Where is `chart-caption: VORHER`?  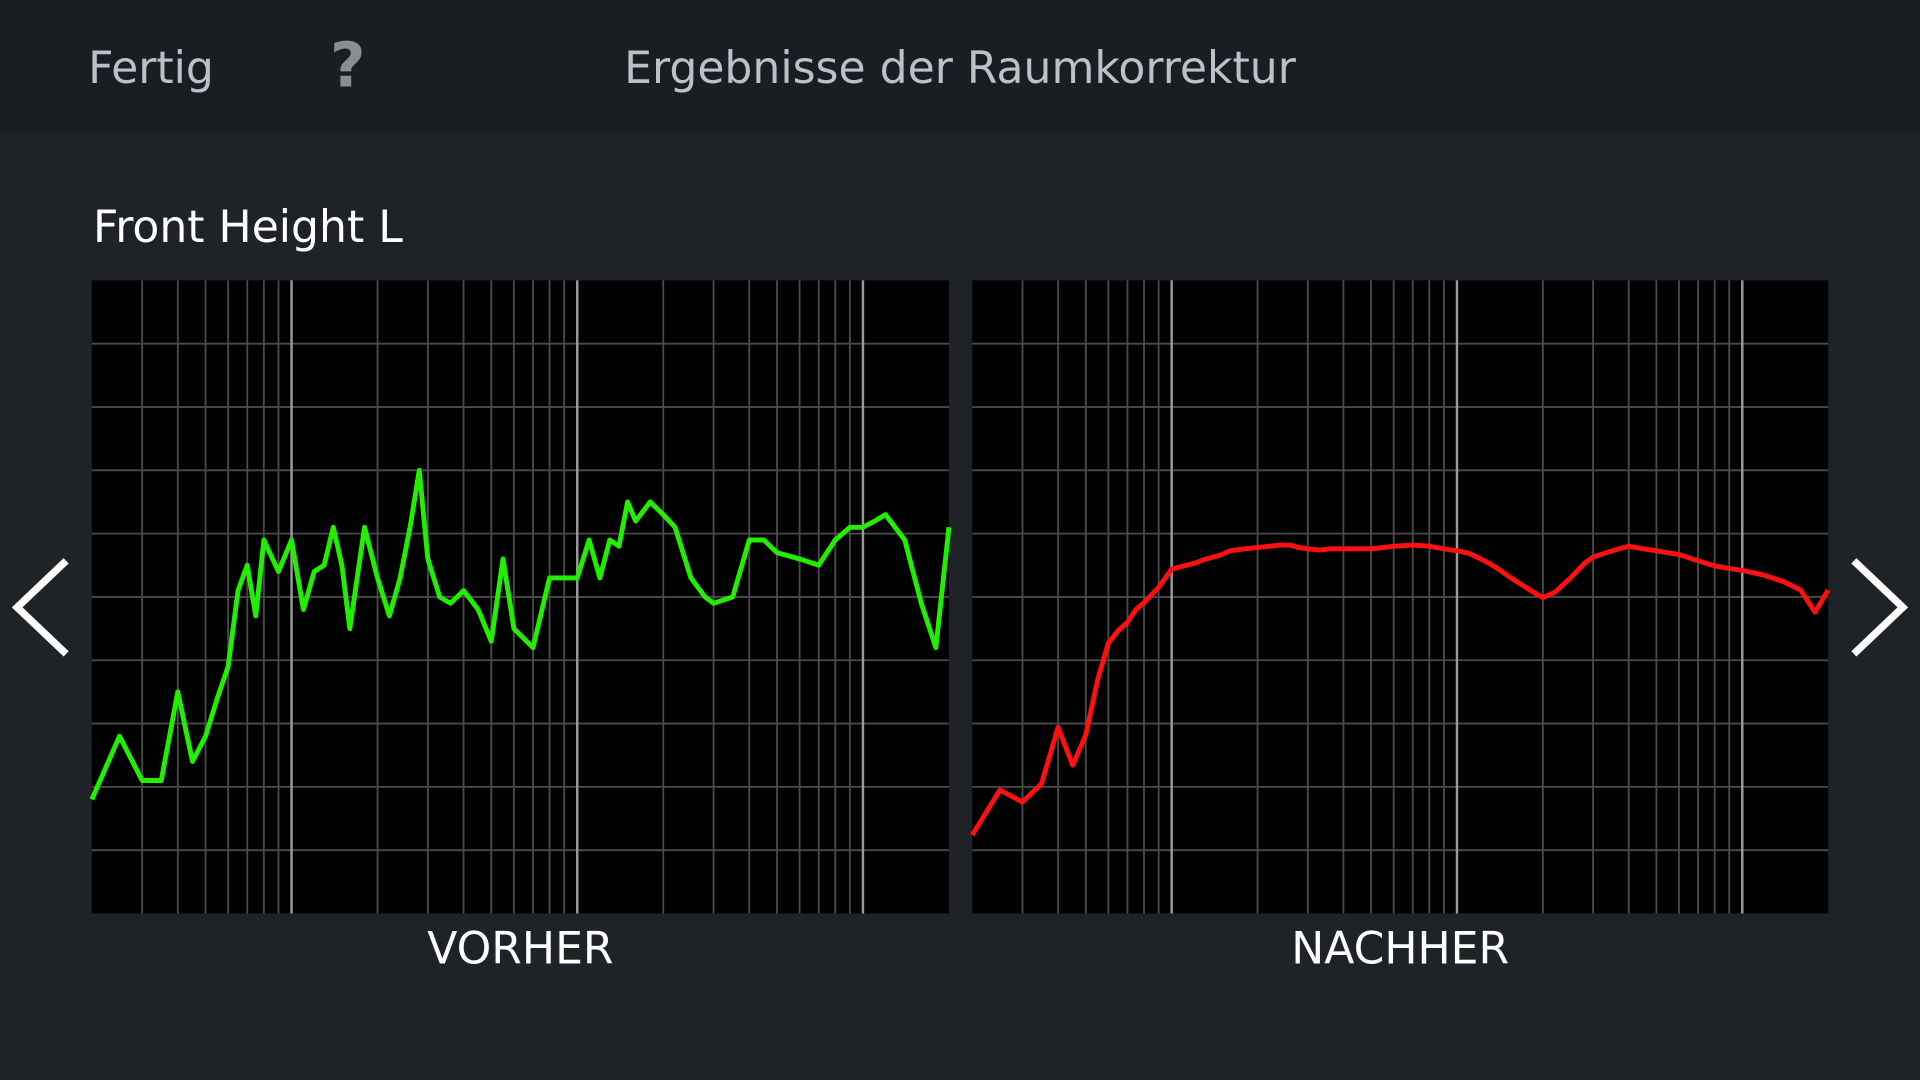
chart-caption: VORHER is located at coordinates (520, 948).